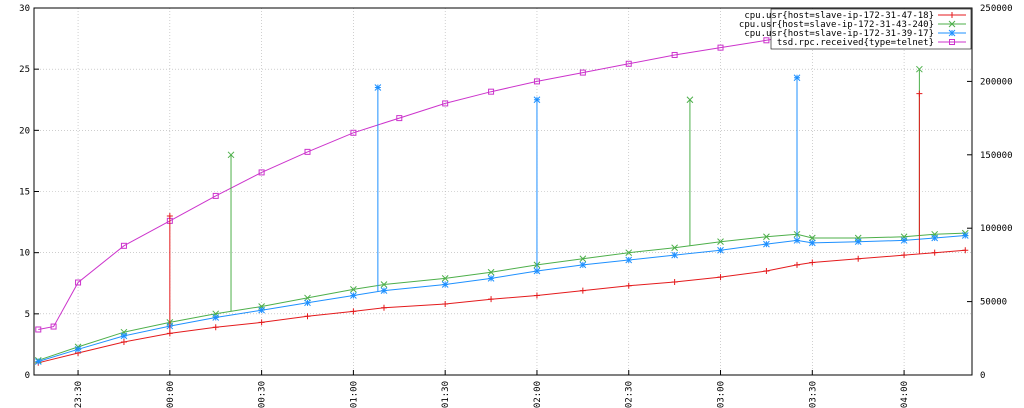 The width and height of the screenshot is (1024, 408). I want to click on y2-tick-label: 100000, so click(996, 229).